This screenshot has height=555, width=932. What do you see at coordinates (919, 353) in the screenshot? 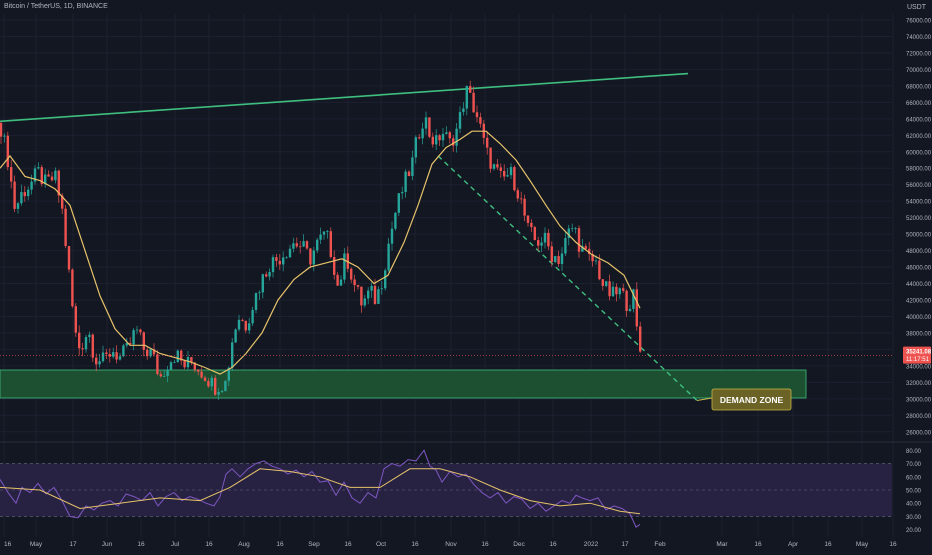
I see `last-price-value: 35241.08` at bounding box center [919, 353].